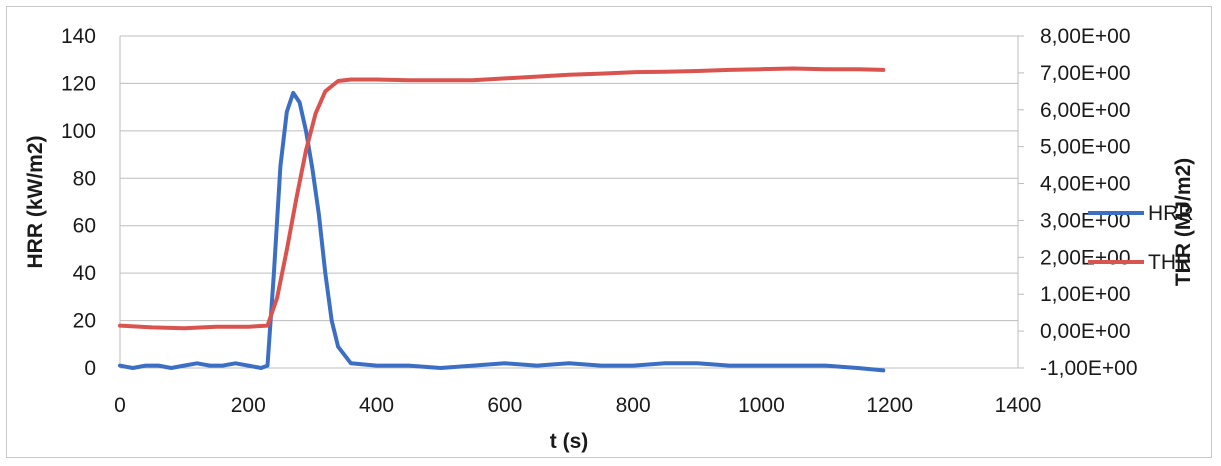  What do you see at coordinates (1085, 294) in the screenshot?
I see `y2-tick-label-2: 1,00E+00` at bounding box center [1085, 294].